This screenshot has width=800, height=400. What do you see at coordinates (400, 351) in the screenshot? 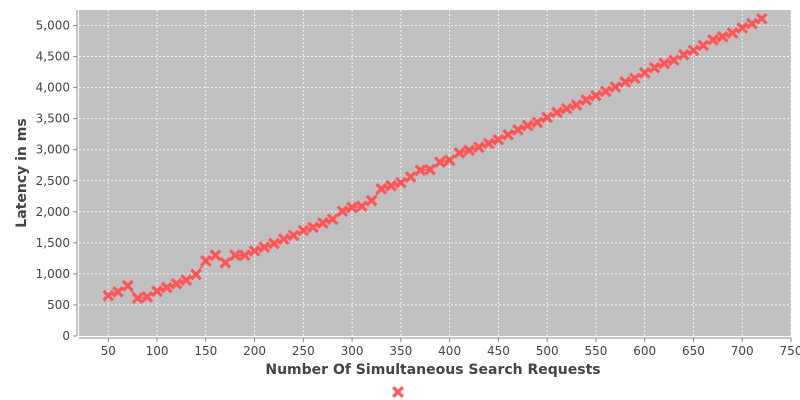
I see `x-tick-label: 350` at bounding box center [400, 351].